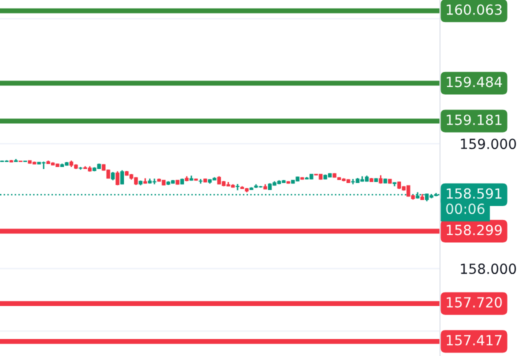 The image size is (529, 356). Describe the element at coordinates (474, 302) in the screenshot. I see `ref-line-label: 157.720` at that location.